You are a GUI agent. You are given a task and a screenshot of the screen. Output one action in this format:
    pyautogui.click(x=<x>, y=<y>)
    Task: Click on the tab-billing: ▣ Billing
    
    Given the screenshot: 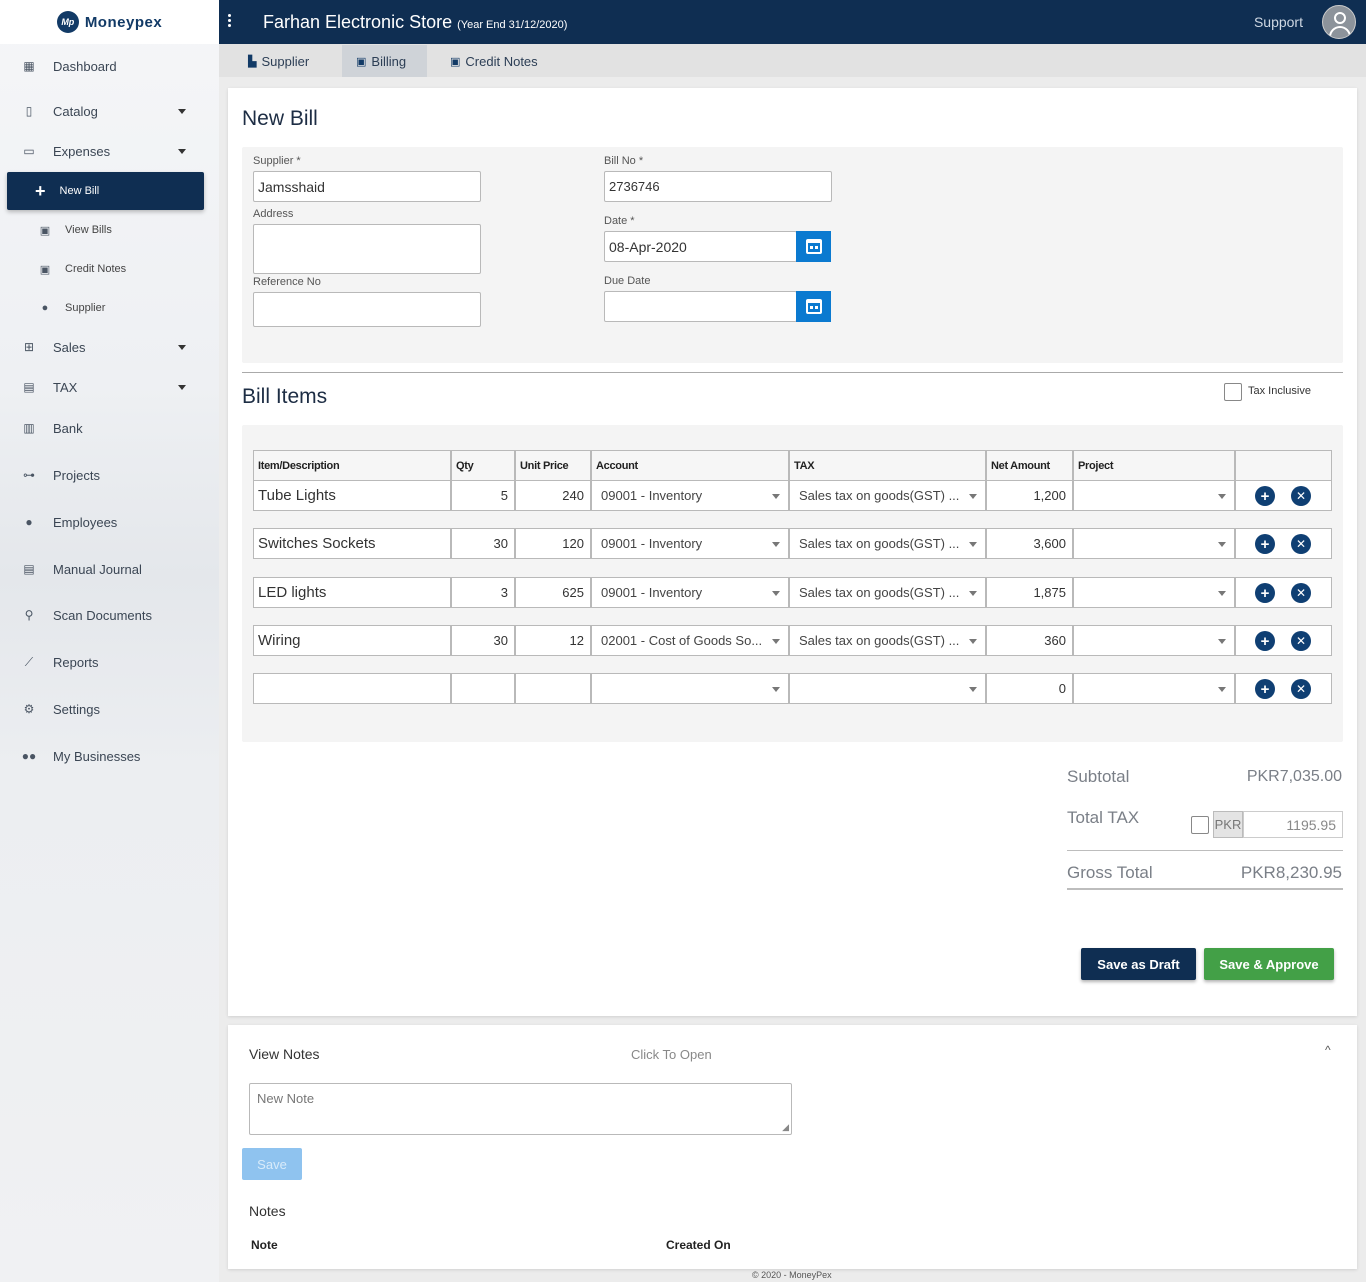 What is the action you would take?
    pyautogui.click(x=384, y=61)
    